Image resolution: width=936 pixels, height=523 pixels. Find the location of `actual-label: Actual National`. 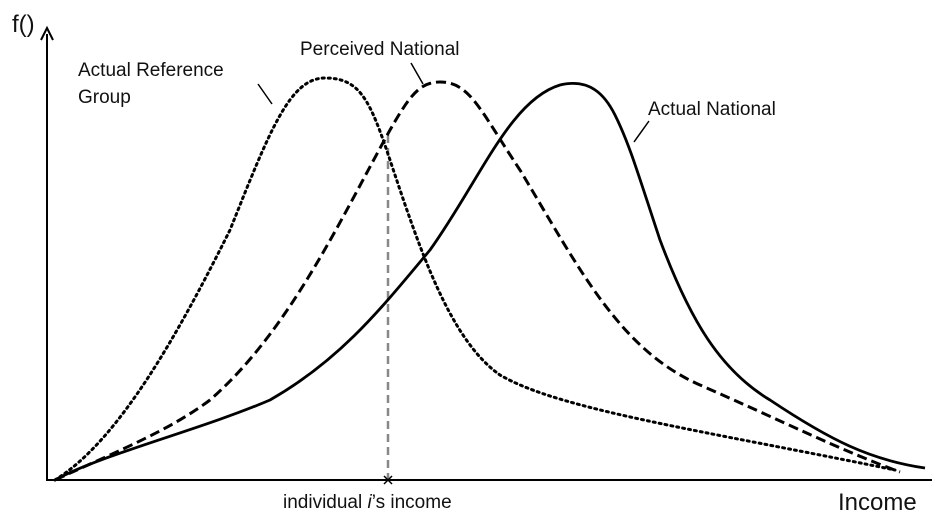

actual-label: Actual National is located at coordinates (712, 109).